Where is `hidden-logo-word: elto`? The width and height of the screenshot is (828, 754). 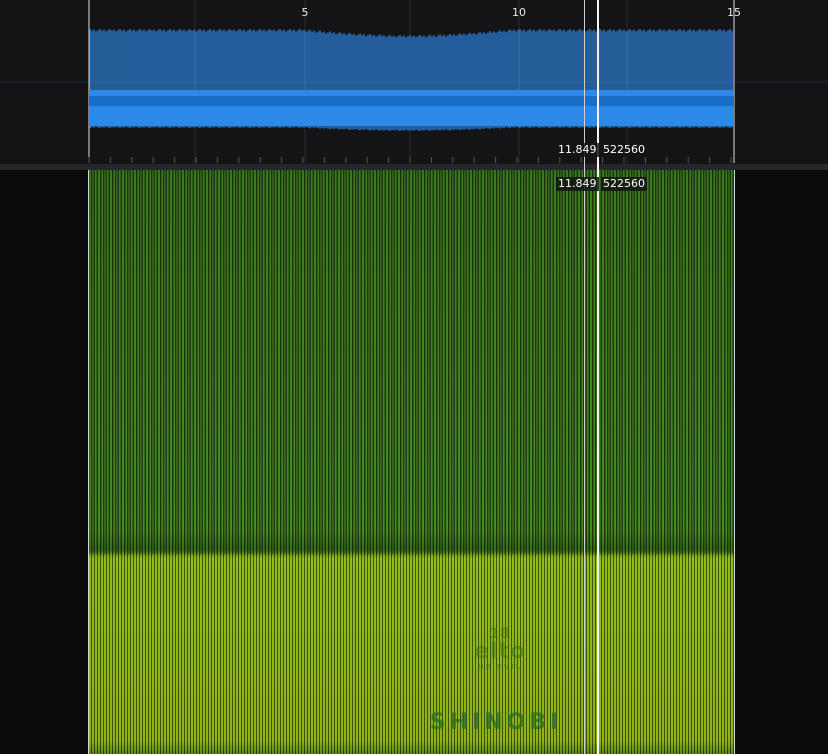
hidden-logo-word: elto is located at coordinates (500, 651).